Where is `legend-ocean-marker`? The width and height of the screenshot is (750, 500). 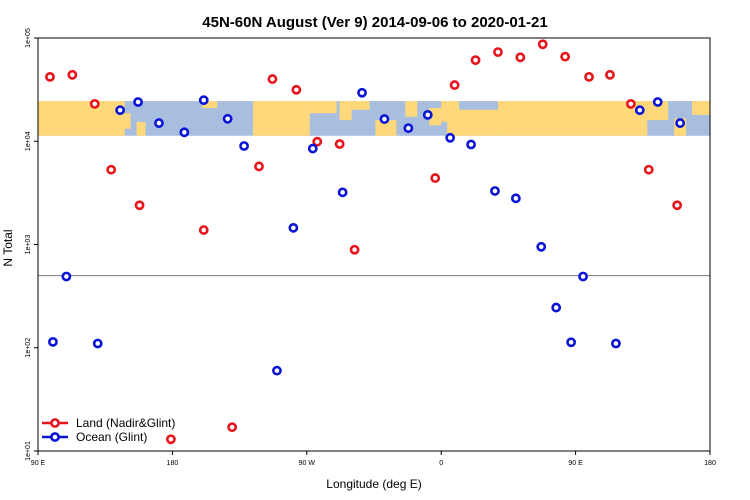
legend-ocean-marker is located at coordinates (55, 437).